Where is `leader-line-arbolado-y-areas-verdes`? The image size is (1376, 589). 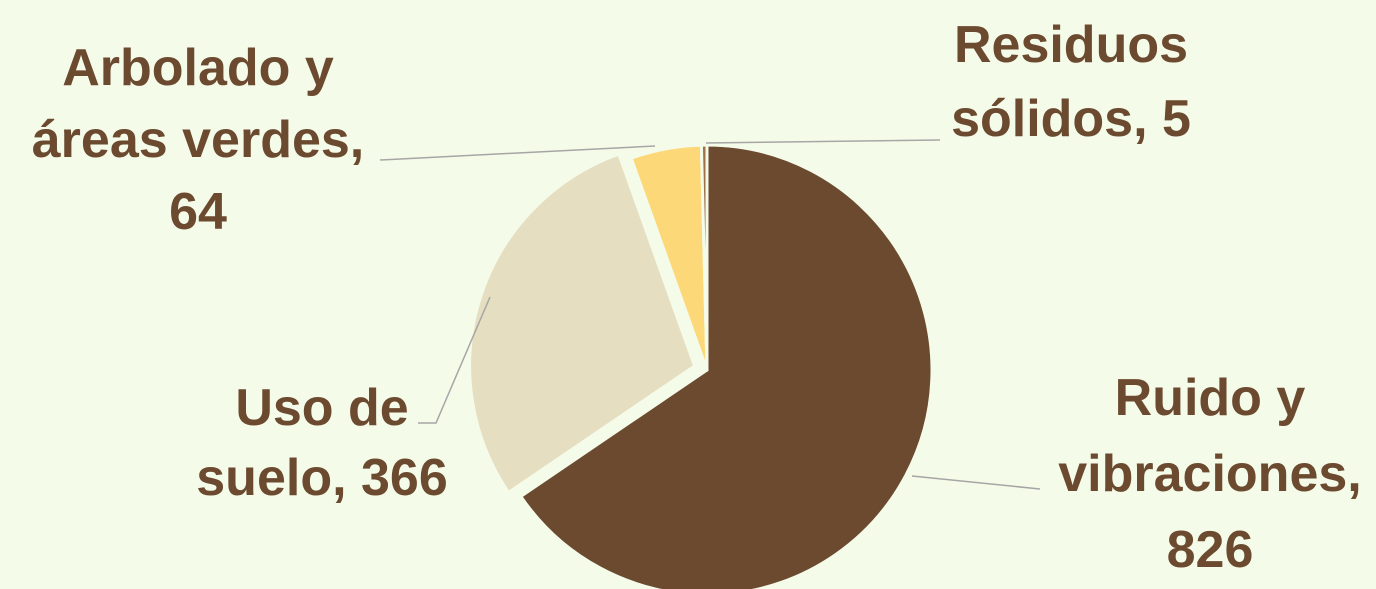
leader-line-arbolado-y-areas-verdes is located at coordinates (517, 153).